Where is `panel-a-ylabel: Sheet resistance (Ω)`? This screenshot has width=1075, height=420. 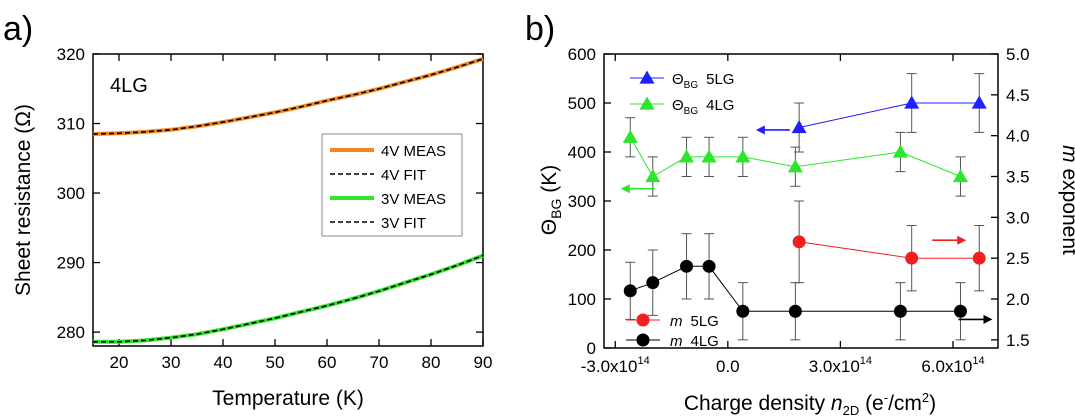
panel-a-ylabel: Sheet resistance (Ω) is located at coordinates (23, 200).